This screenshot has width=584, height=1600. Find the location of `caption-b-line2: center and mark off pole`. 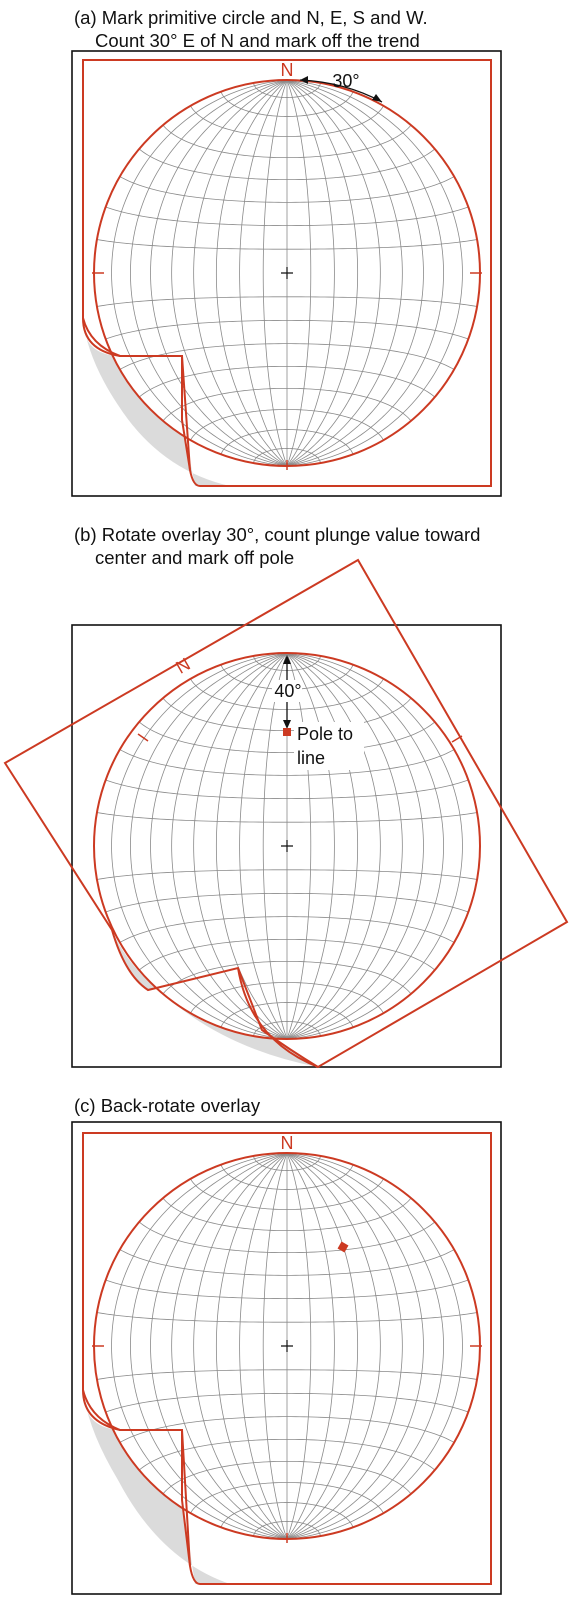

caption-b-line2: center and mark off pole is located at coordinates (195, 557).